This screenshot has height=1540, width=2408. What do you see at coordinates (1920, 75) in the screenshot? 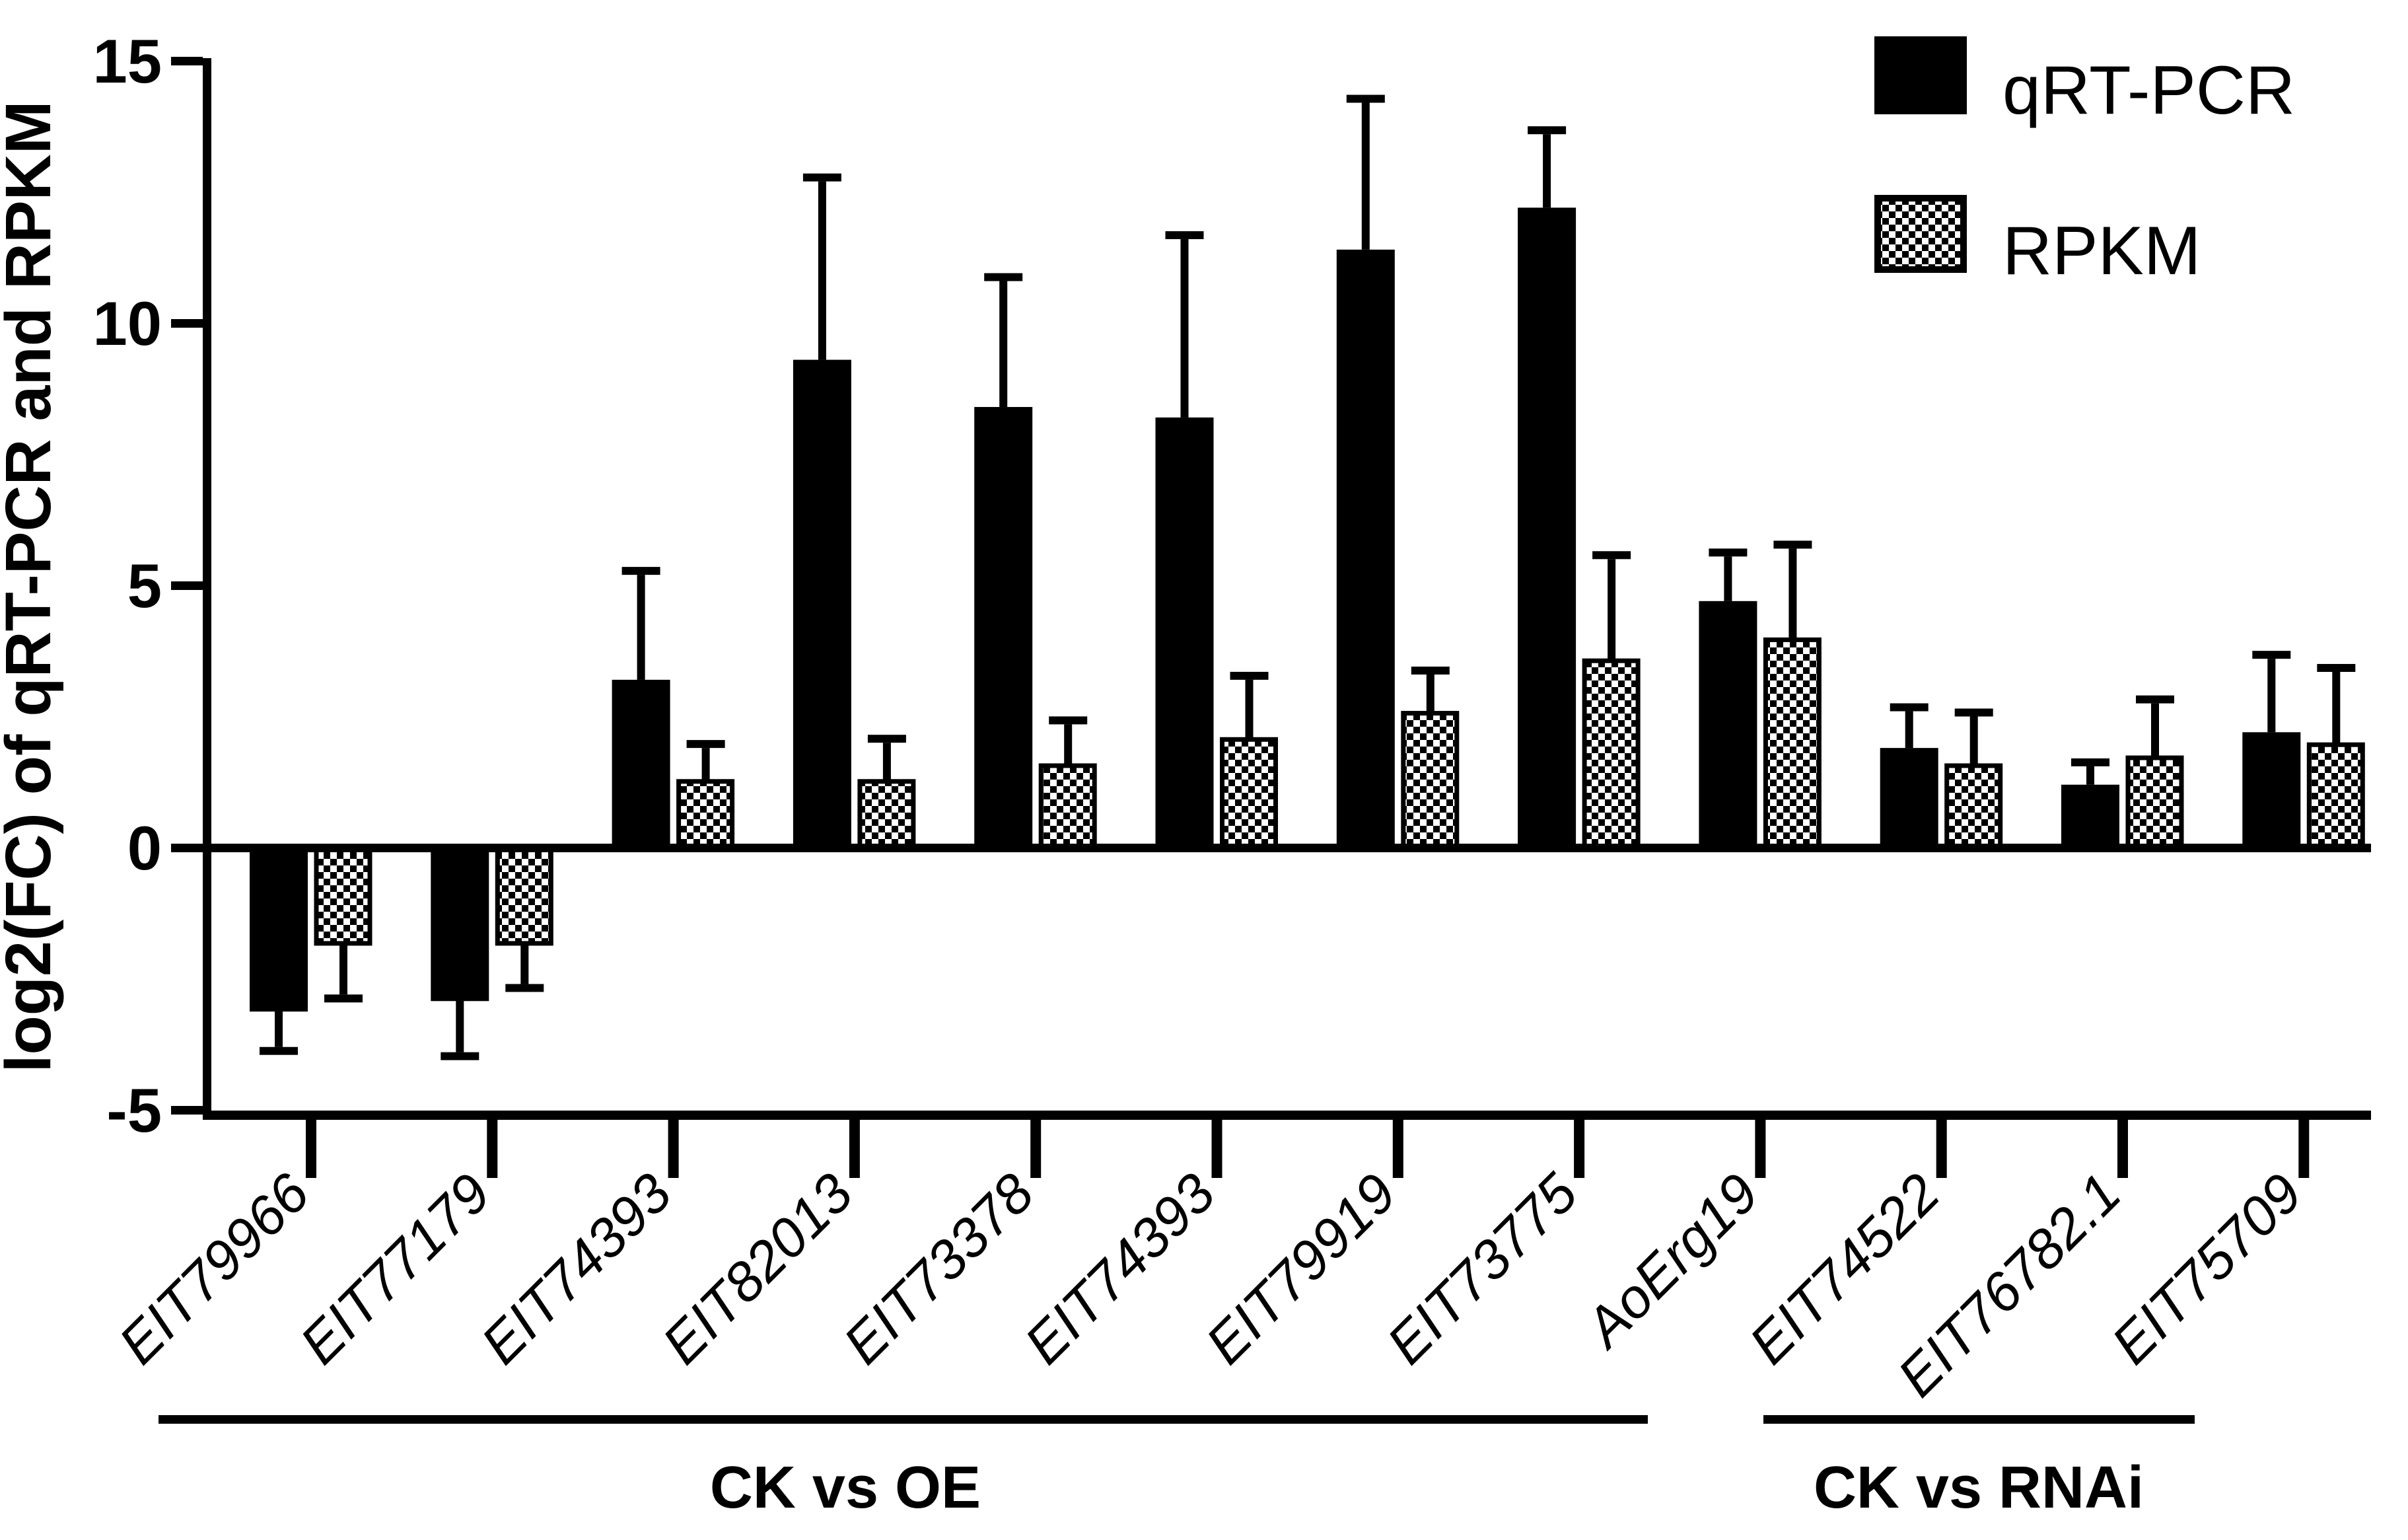
I see `legend-swatch-qrtpcr` at bounding box center [1920, 75].